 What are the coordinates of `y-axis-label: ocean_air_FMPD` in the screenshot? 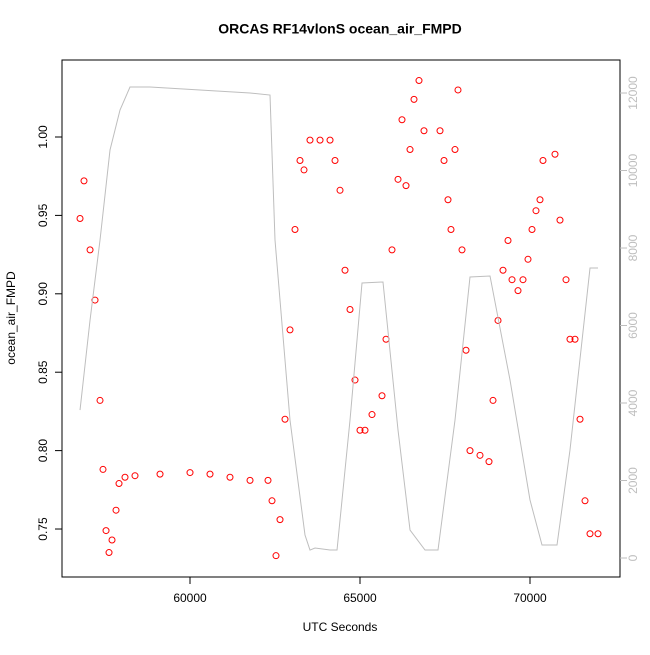 It's located at (11, 318).